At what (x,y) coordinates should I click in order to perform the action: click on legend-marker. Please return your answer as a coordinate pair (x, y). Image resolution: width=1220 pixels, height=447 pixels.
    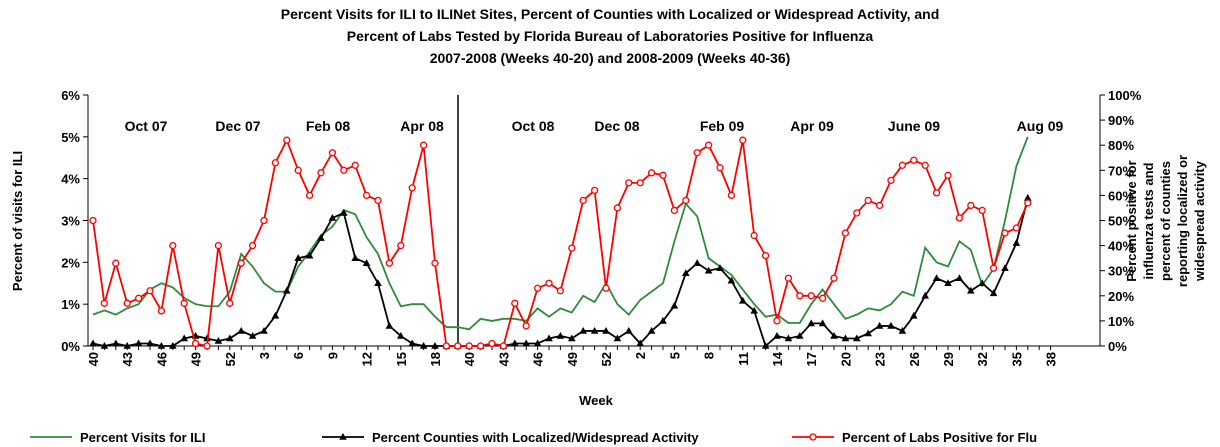
    Looking at the image, I should click on (813, 437).